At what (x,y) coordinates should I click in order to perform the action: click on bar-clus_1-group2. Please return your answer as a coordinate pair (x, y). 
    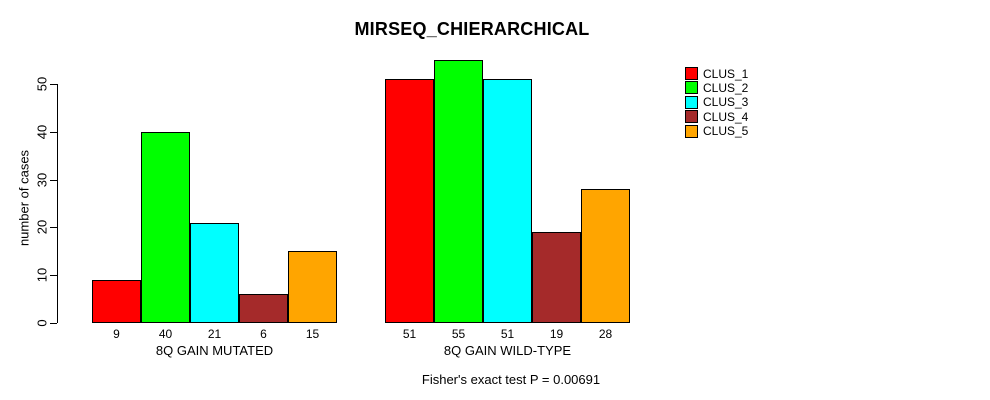
    Looking at the image, I should click on (409, 201).